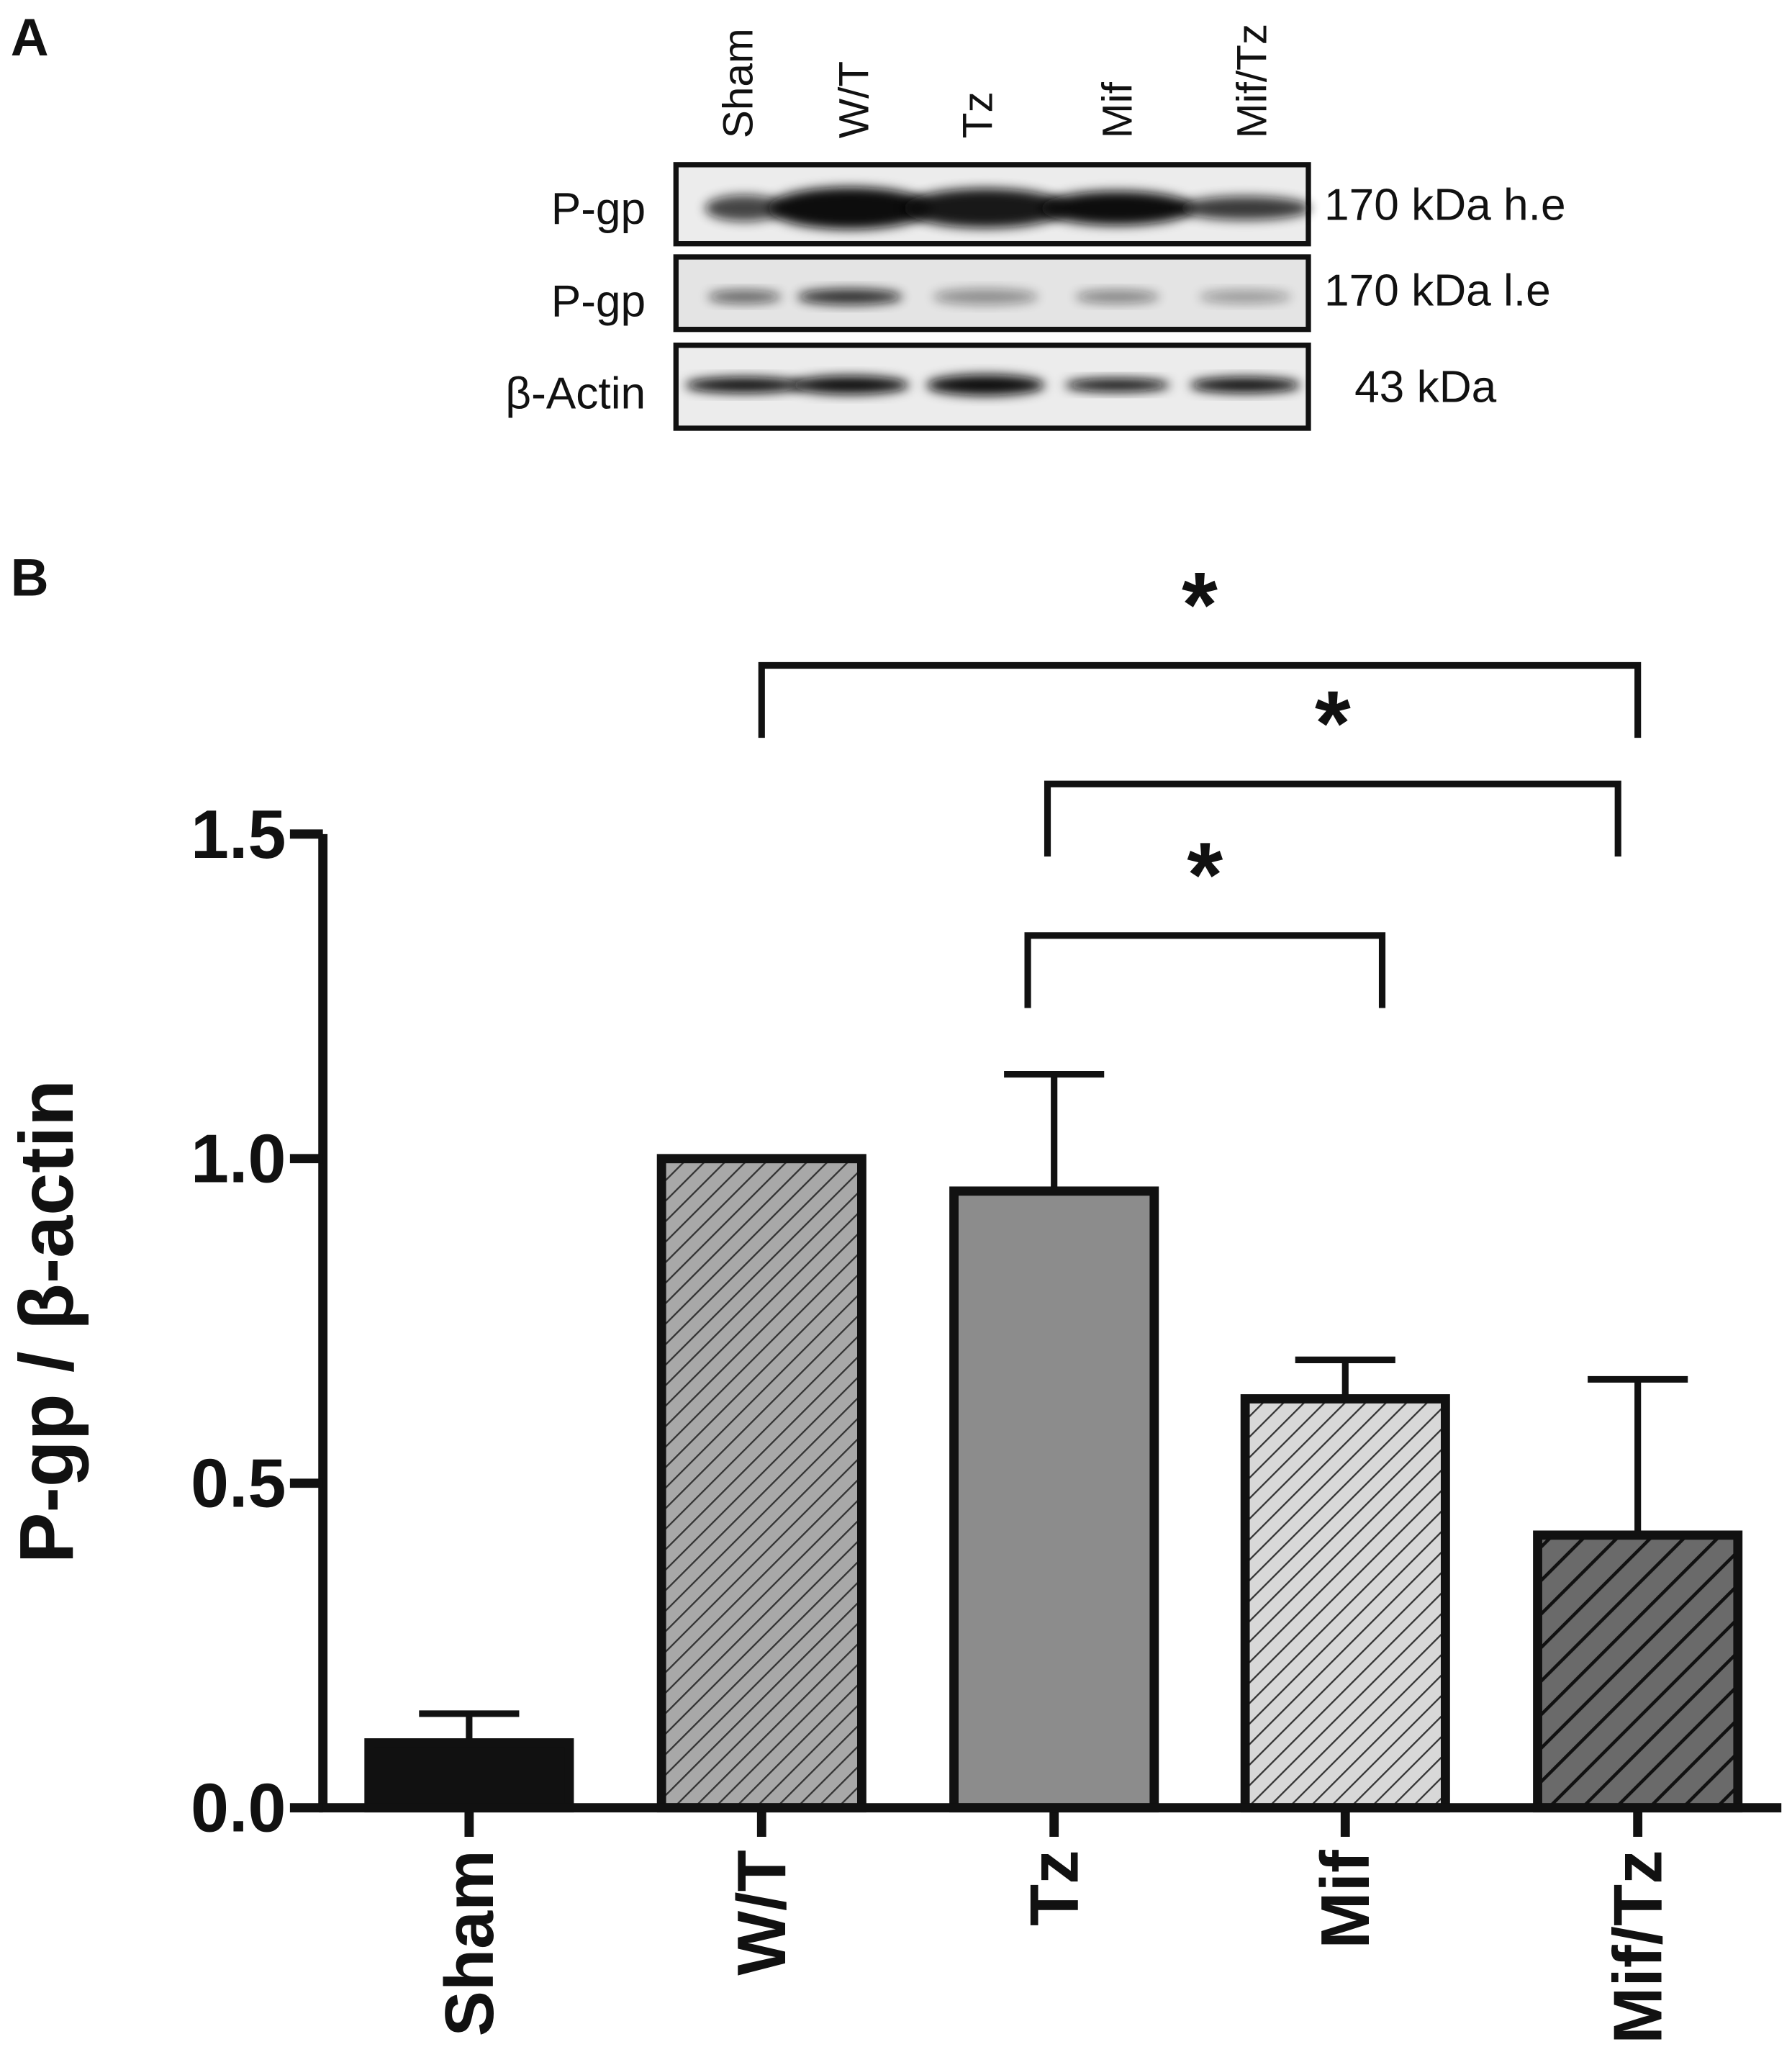 The width and height of the screenshot is (1792, 2070). What do you see at coordinates (239, 1484) in the screenshot?
I see `y-tick-label: 0.5` at bounding box center [239, 1484].